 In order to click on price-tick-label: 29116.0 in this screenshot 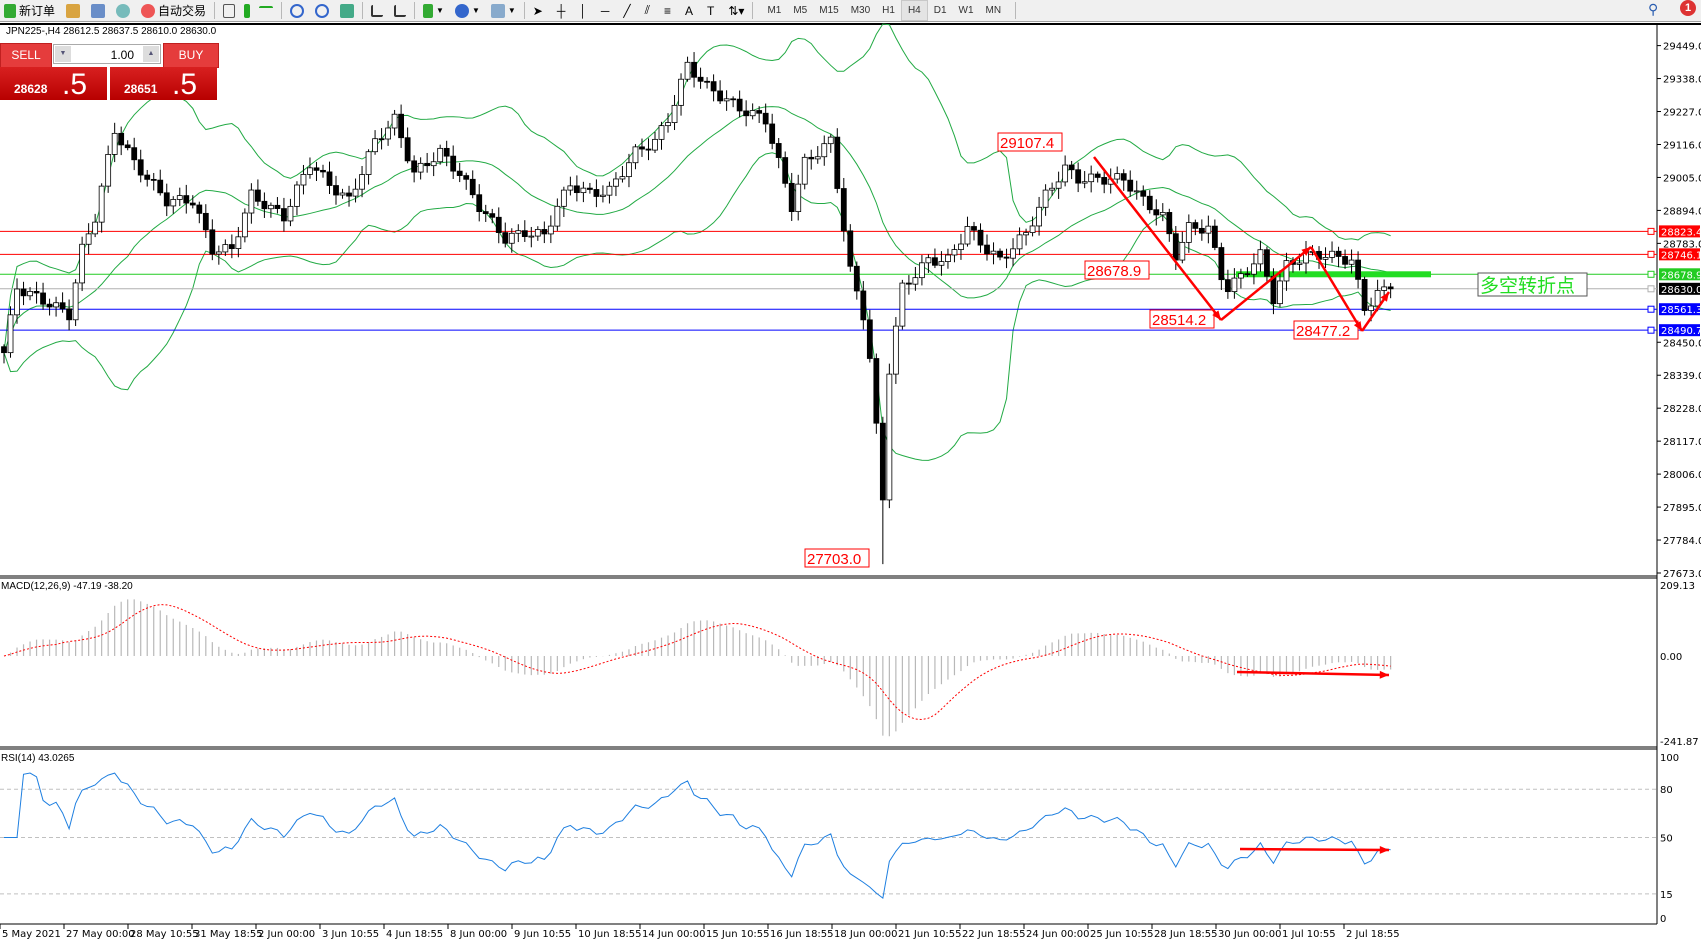, I will do `click(1682, 145)`.